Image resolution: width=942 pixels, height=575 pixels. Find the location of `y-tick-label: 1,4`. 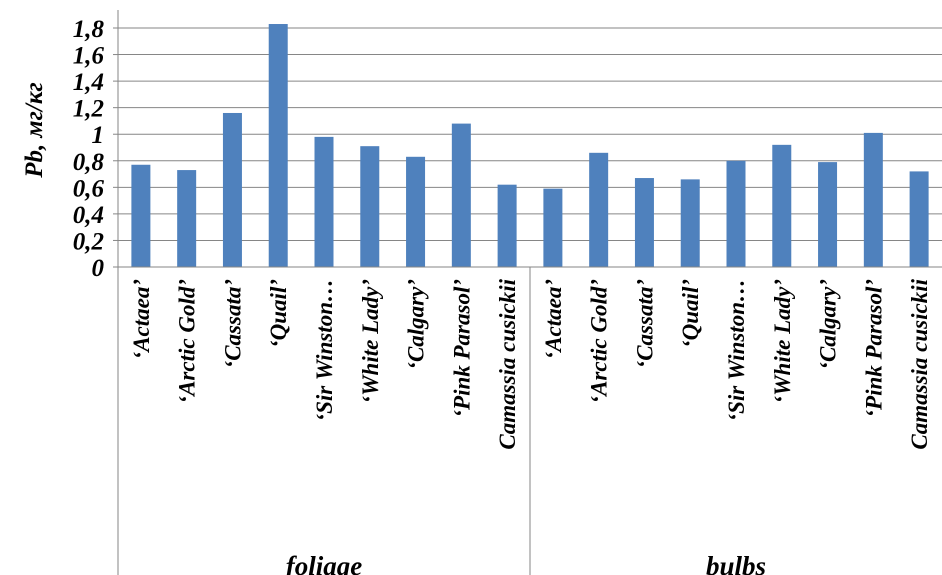

y-tick-label: 1,4 is located at coordinates (88, 82).